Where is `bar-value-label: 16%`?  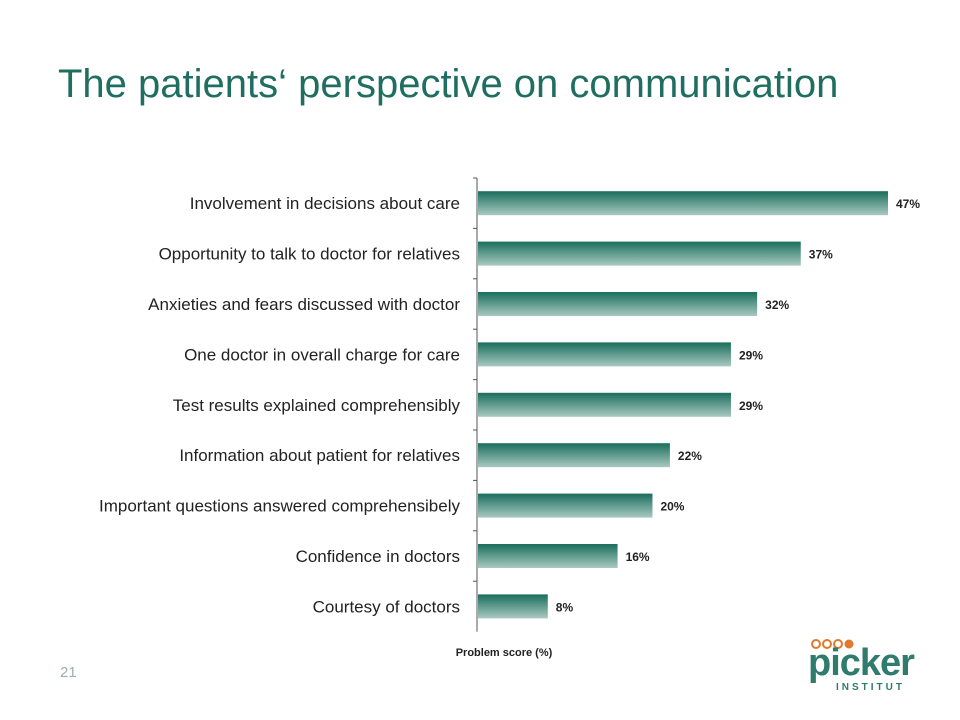
bar-value-label: 16% is located at coordinates (638, 557).